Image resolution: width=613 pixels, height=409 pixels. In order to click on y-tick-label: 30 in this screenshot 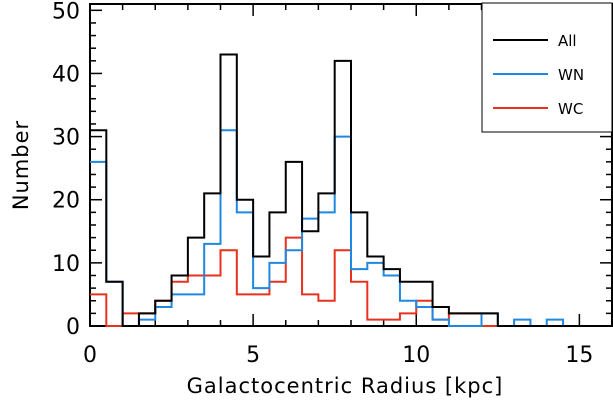, I will do `click(66, 138)`.